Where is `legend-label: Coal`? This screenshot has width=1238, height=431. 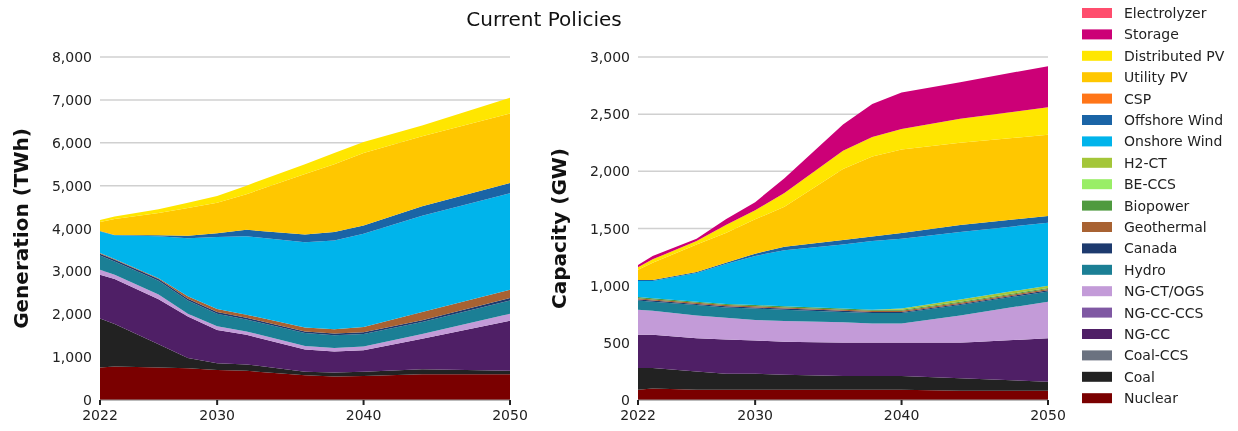
legend-label: Coal is located at coordinates (1139, 376).